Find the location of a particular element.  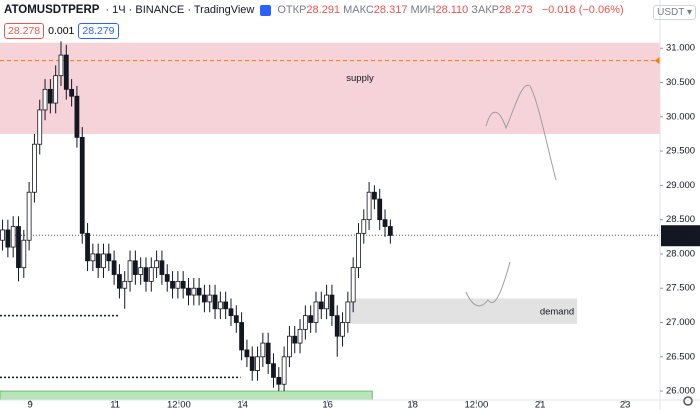

sell-price: 28.278 is located at coordinates (24, 31).